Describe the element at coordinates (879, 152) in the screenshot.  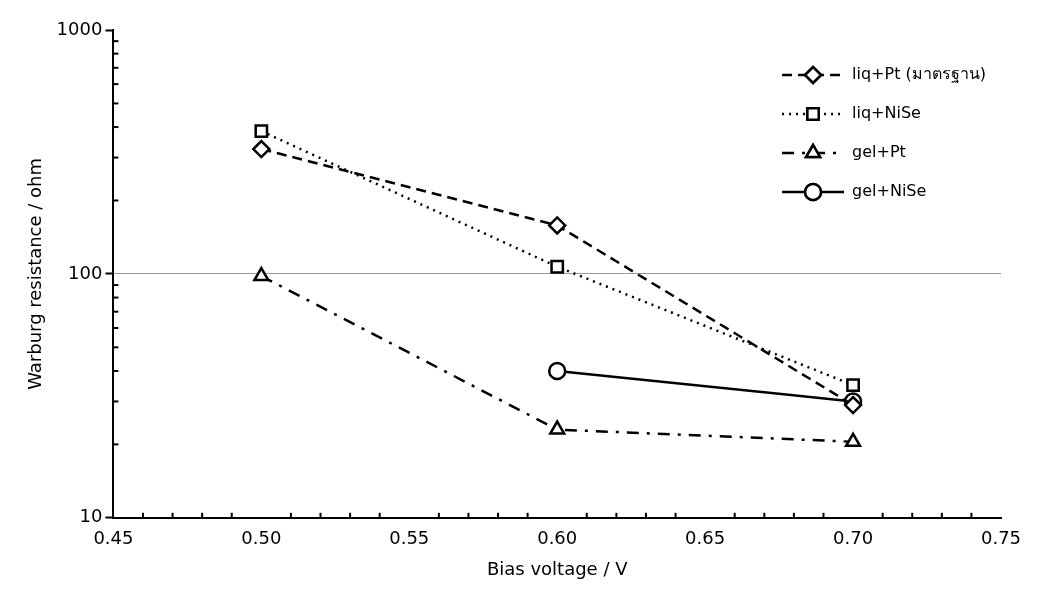
I see `legend-label: gel+Pt` at that location.